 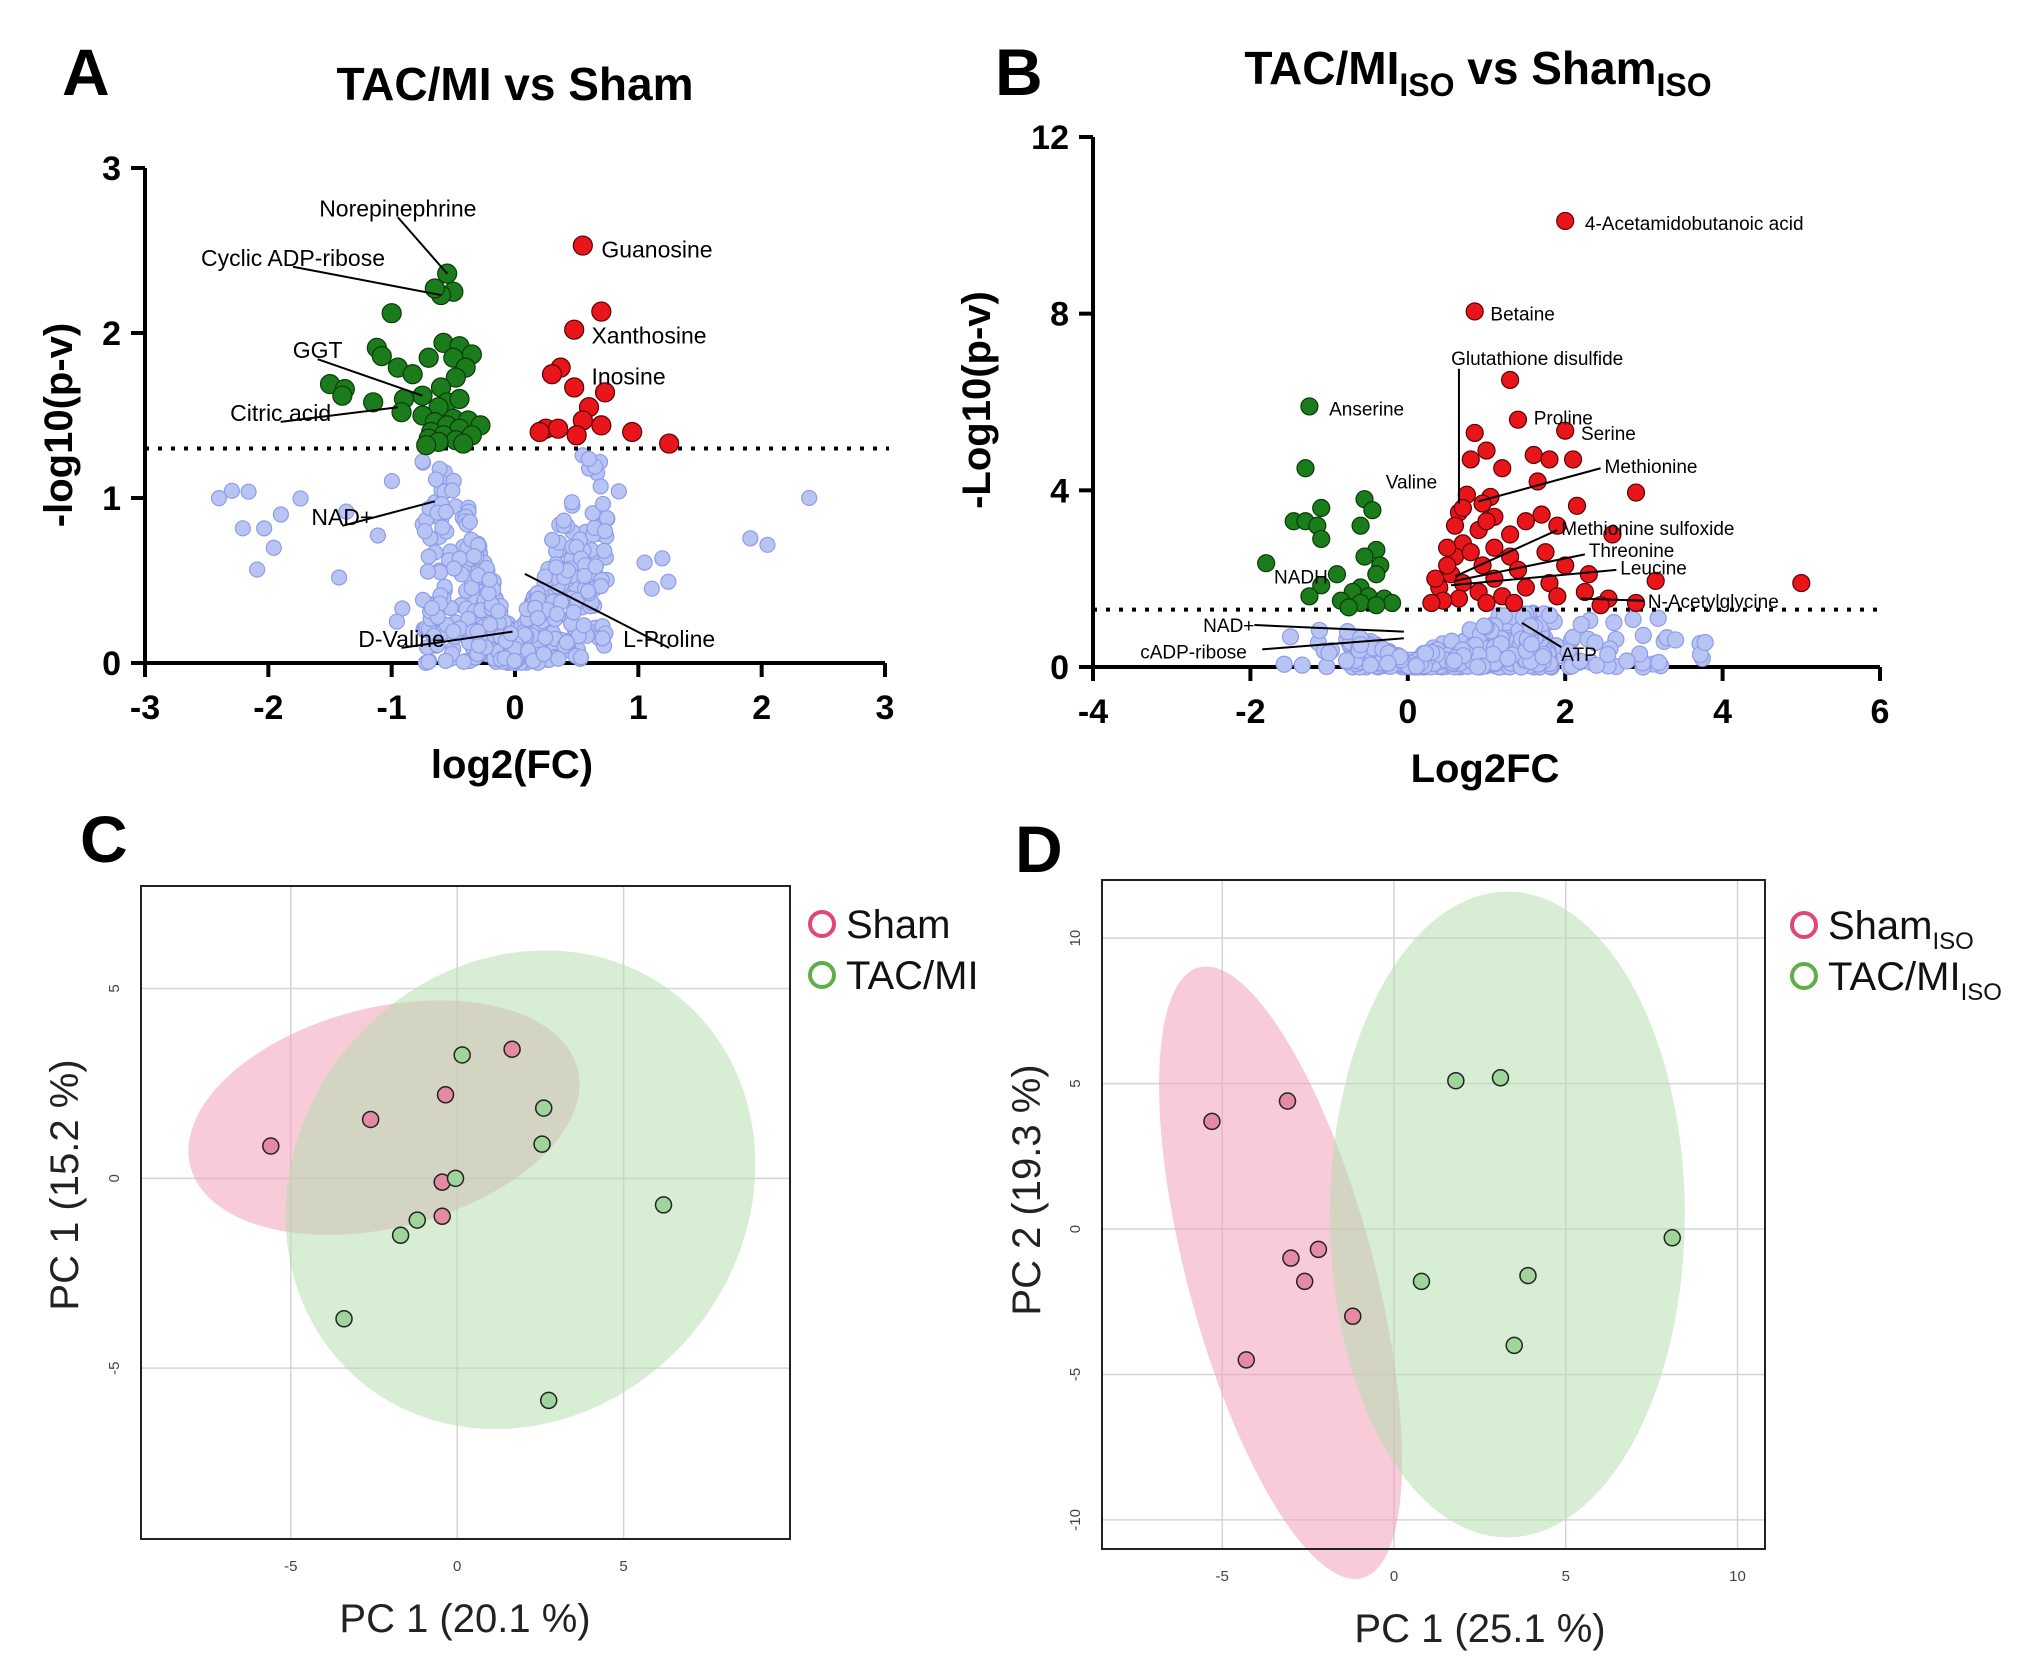 I want to click on panel-b-letter: B, so click(x=1019, y=72).